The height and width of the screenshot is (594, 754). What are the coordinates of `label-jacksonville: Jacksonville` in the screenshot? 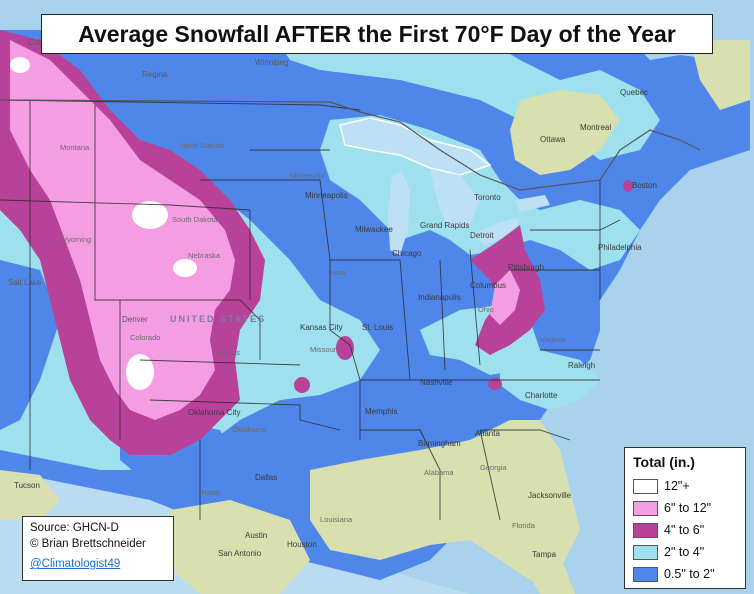 It's located at (550, 495).